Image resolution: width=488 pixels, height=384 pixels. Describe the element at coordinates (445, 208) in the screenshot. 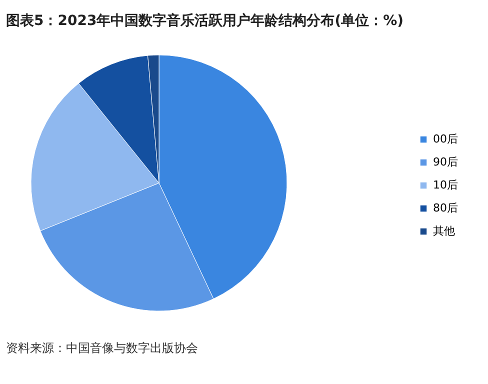

I see `legend-label: 80后` at that location.